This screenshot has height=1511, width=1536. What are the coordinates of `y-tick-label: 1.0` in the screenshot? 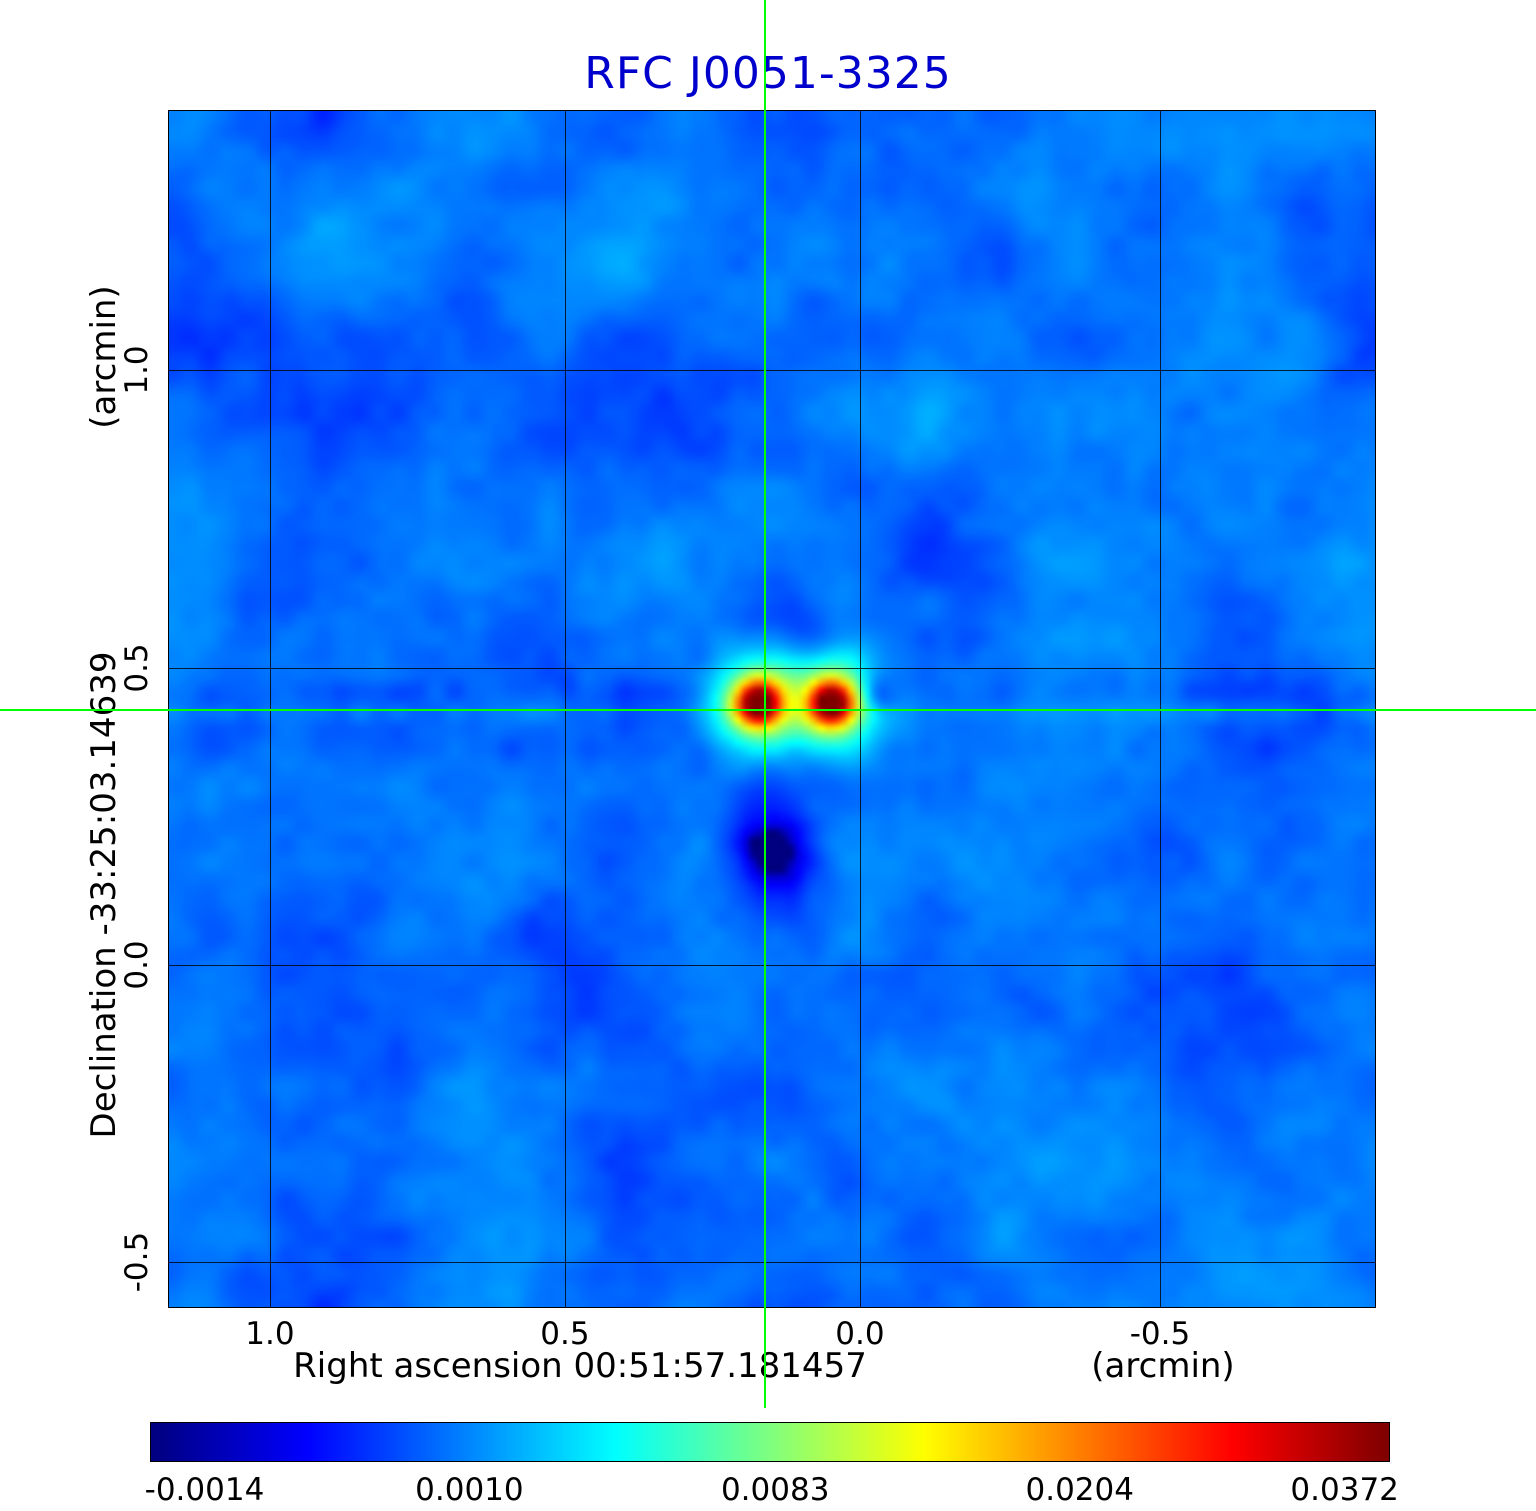 It's located at (137, 370).